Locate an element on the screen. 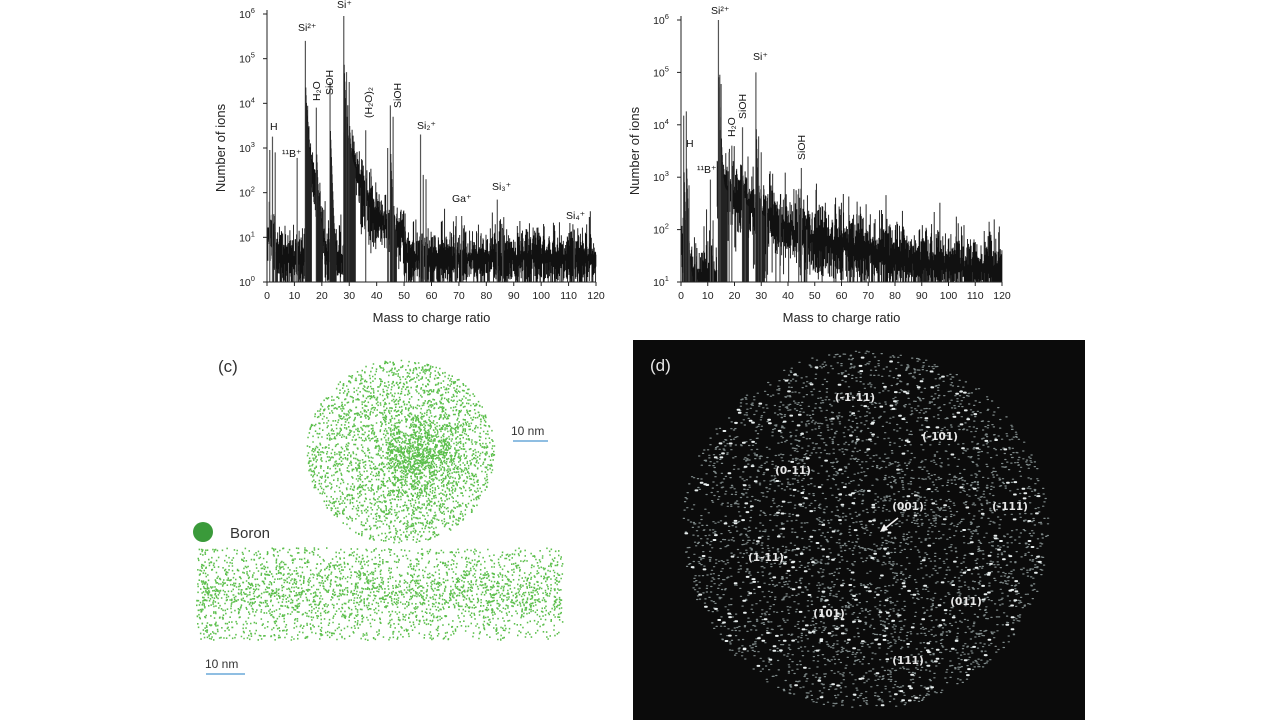 Image resolution: width=1280 pixels, height=720 pixels. hit-points is located at coordinates (866, 529).